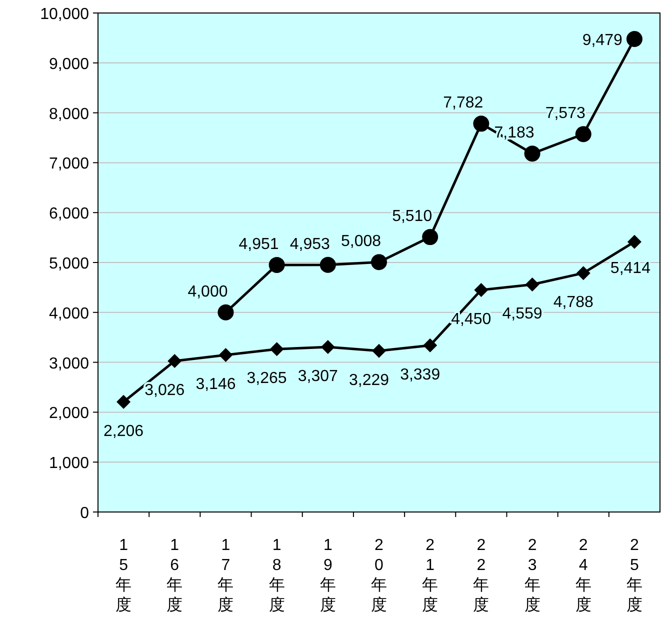 The width and height of the screenshot is (668, 643). Describe the element at coordinates (124, 431) in the screenshot. I see `data-label: 2,206` at that location.